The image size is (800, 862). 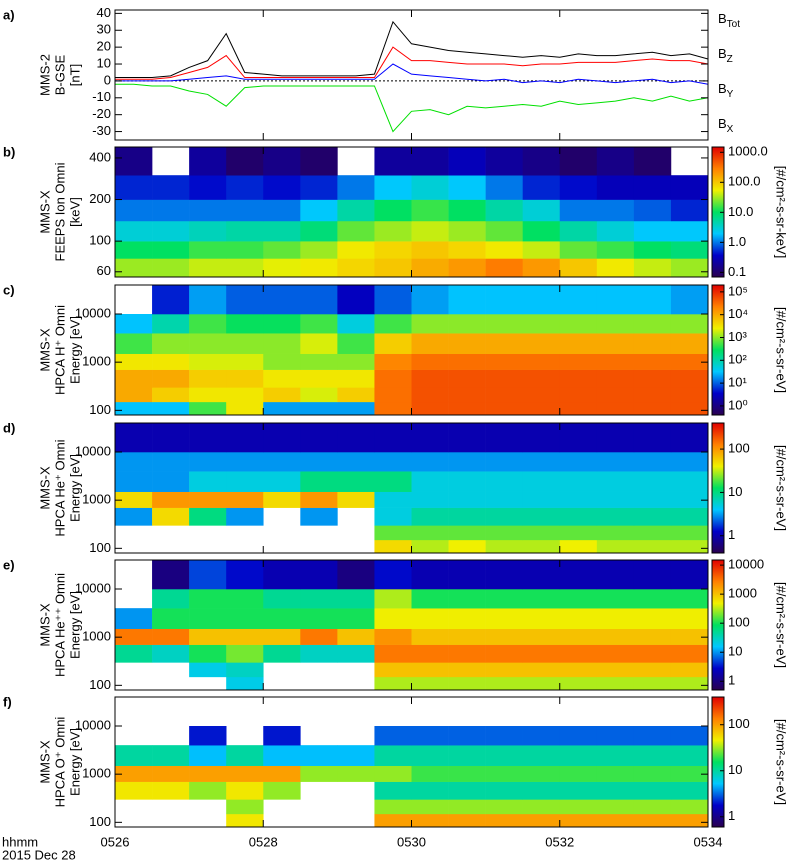 I want to click on colorbar-tick-label: 10⁵, so click(x=738, y=290).